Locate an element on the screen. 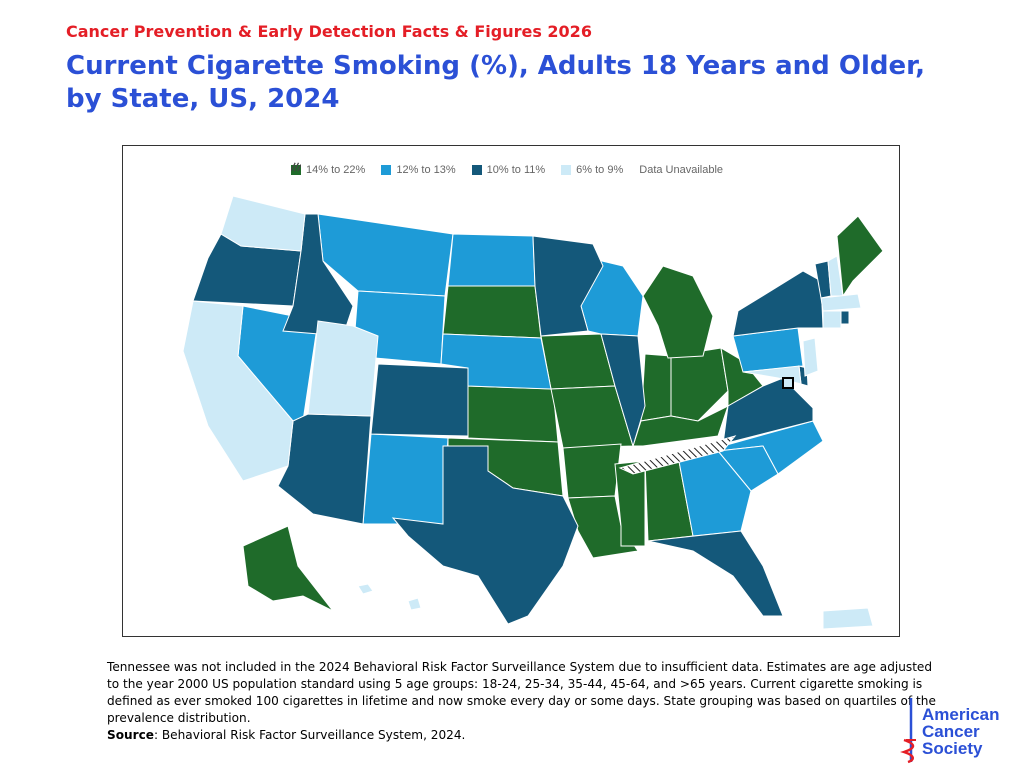 This screenshot has height=768, width=1024. state-new-jersey is located at coordinates (810, 357).